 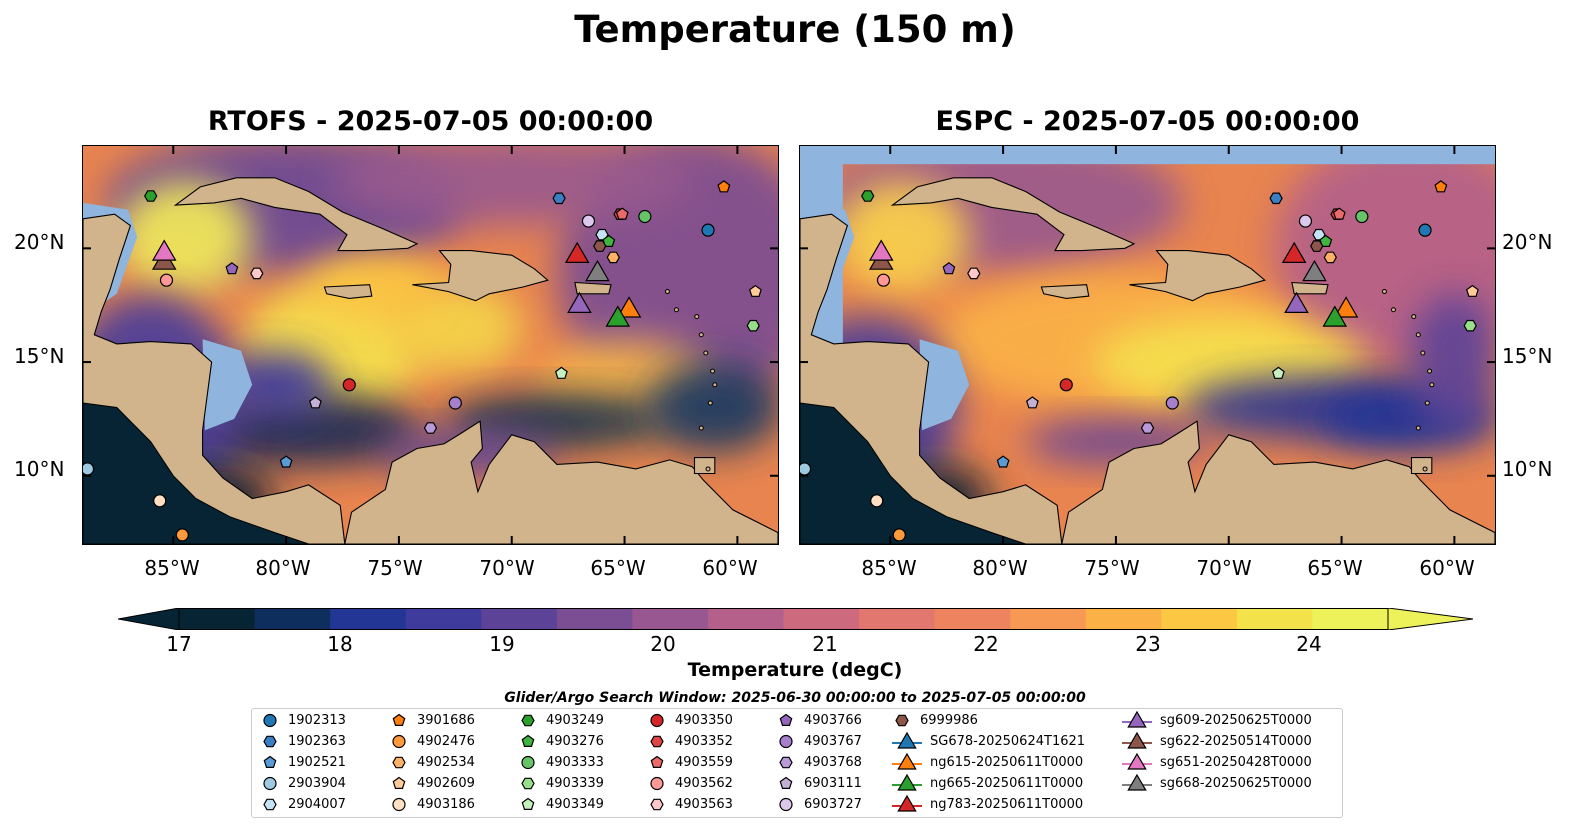 I want to click on legend-item-4903333: 4903333, so click(x=560, y=762).